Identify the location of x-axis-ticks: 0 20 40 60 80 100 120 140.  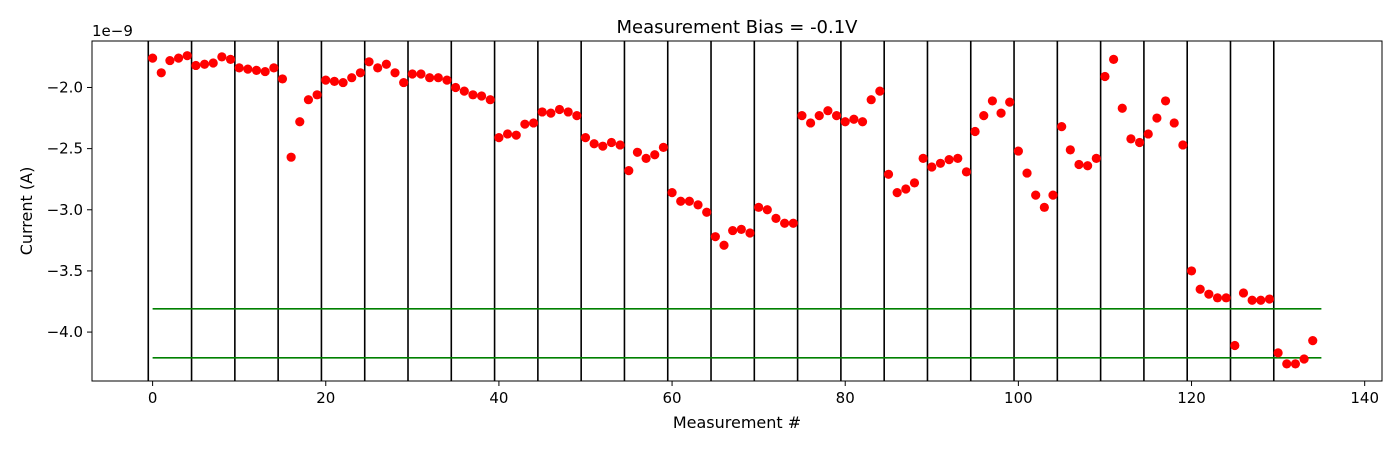
(763, 394).